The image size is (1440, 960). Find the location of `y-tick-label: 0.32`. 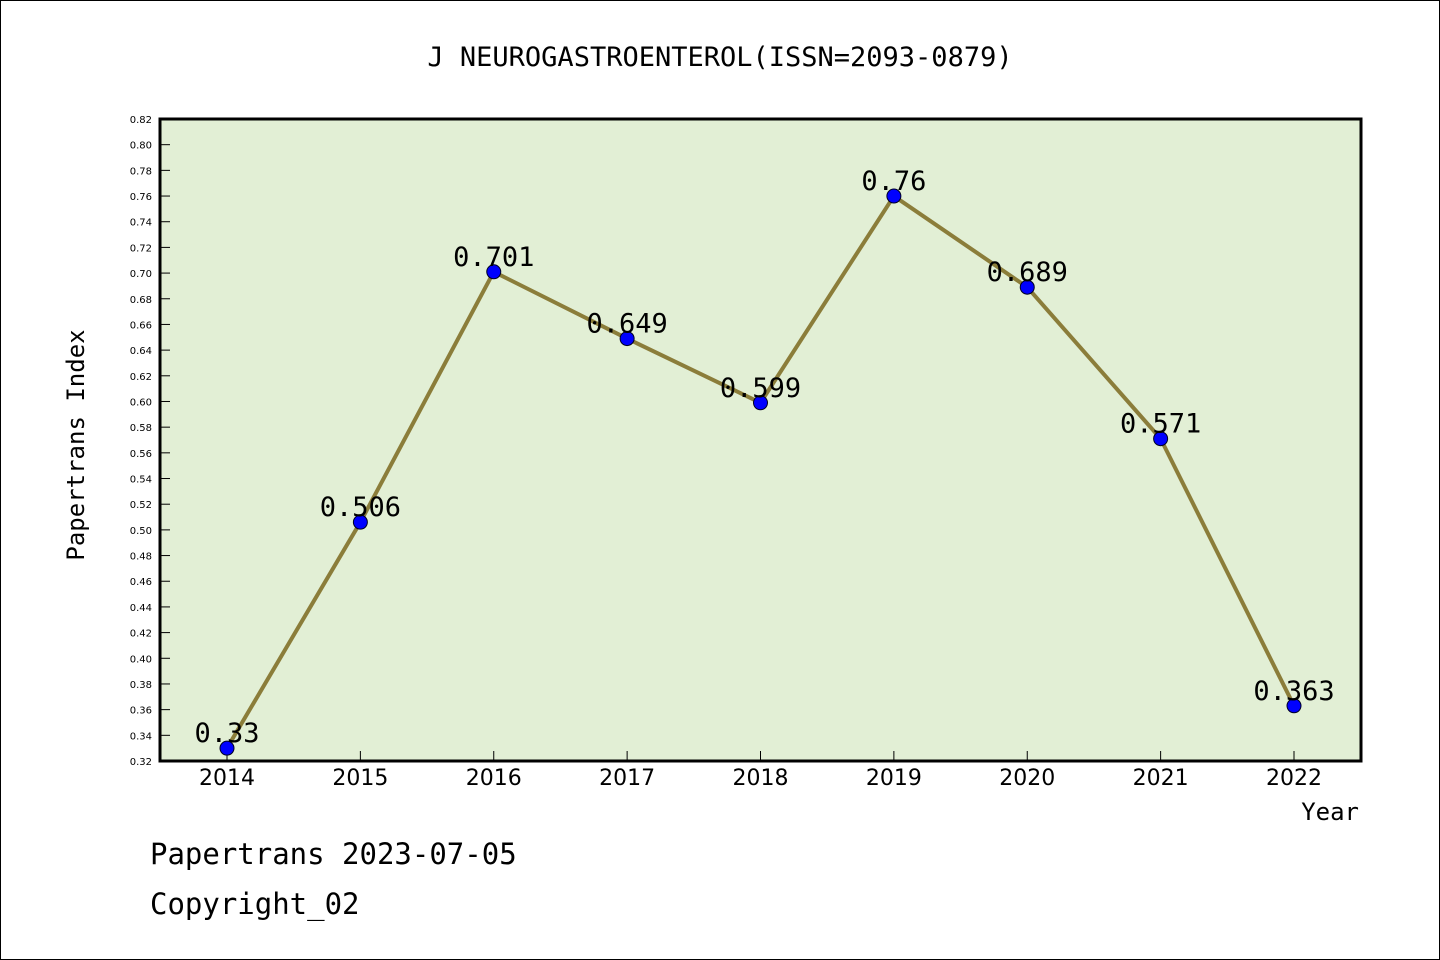

y-tick-label: 0.32 is located at coordinates (141, 762).